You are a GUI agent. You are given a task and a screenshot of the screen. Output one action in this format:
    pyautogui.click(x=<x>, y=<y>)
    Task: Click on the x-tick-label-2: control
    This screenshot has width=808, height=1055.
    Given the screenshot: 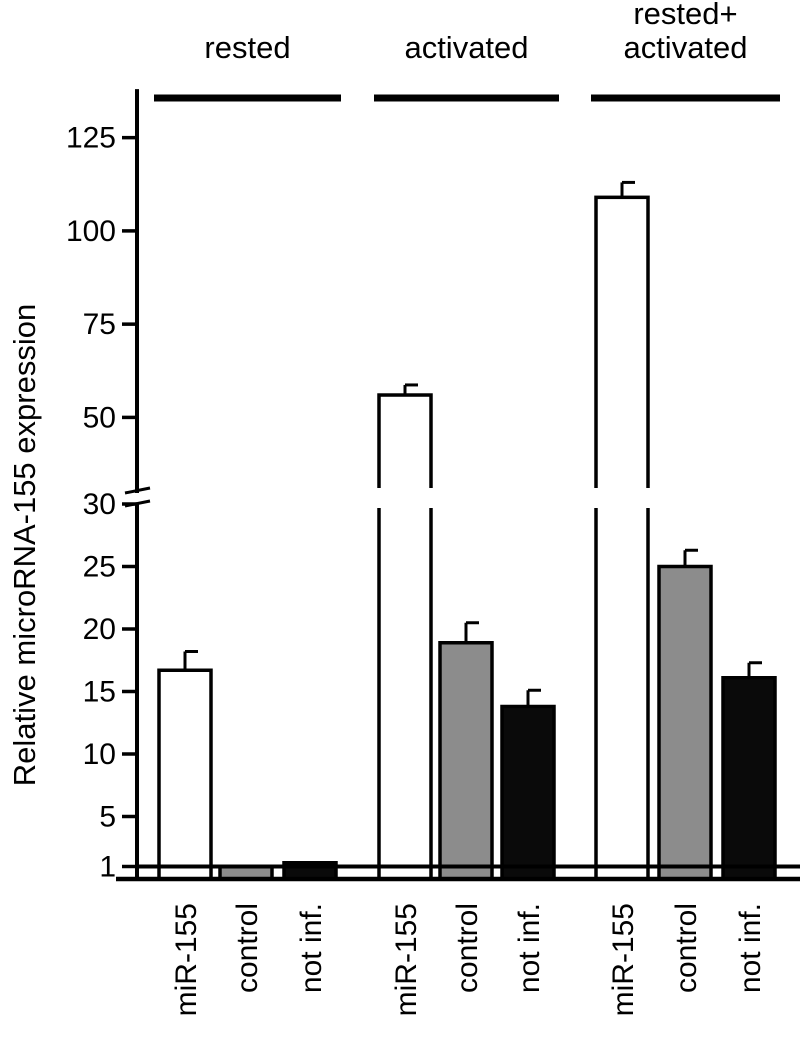 What is the action you would take?
    pyautogui.click(x=247, y=948)
    